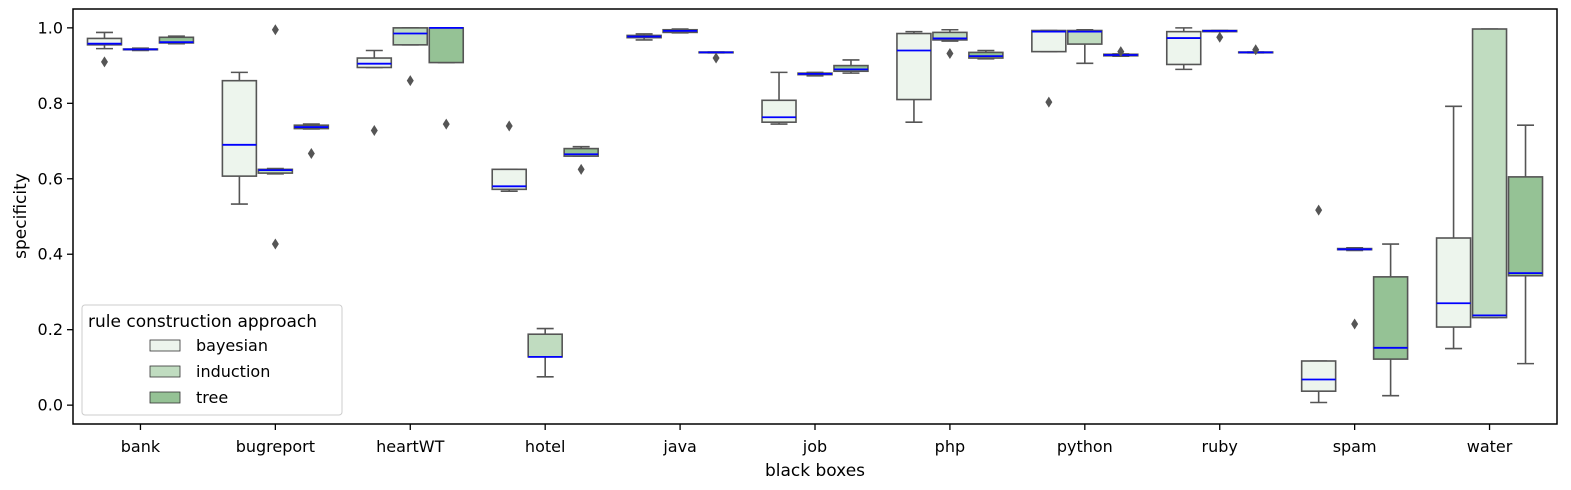 This screenshot has width=1571, height=490. I want to click on box-tree-spam, so click(1390, 320).